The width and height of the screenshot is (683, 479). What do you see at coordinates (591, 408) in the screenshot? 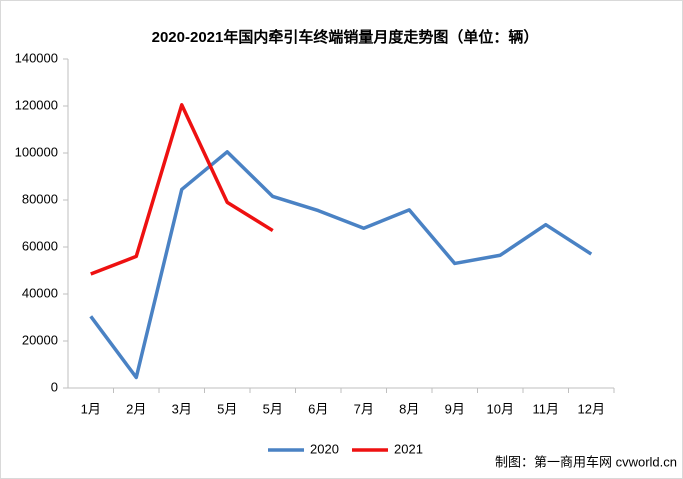
I see `x-tick-label: 12月` at bounding box center [591, 408].